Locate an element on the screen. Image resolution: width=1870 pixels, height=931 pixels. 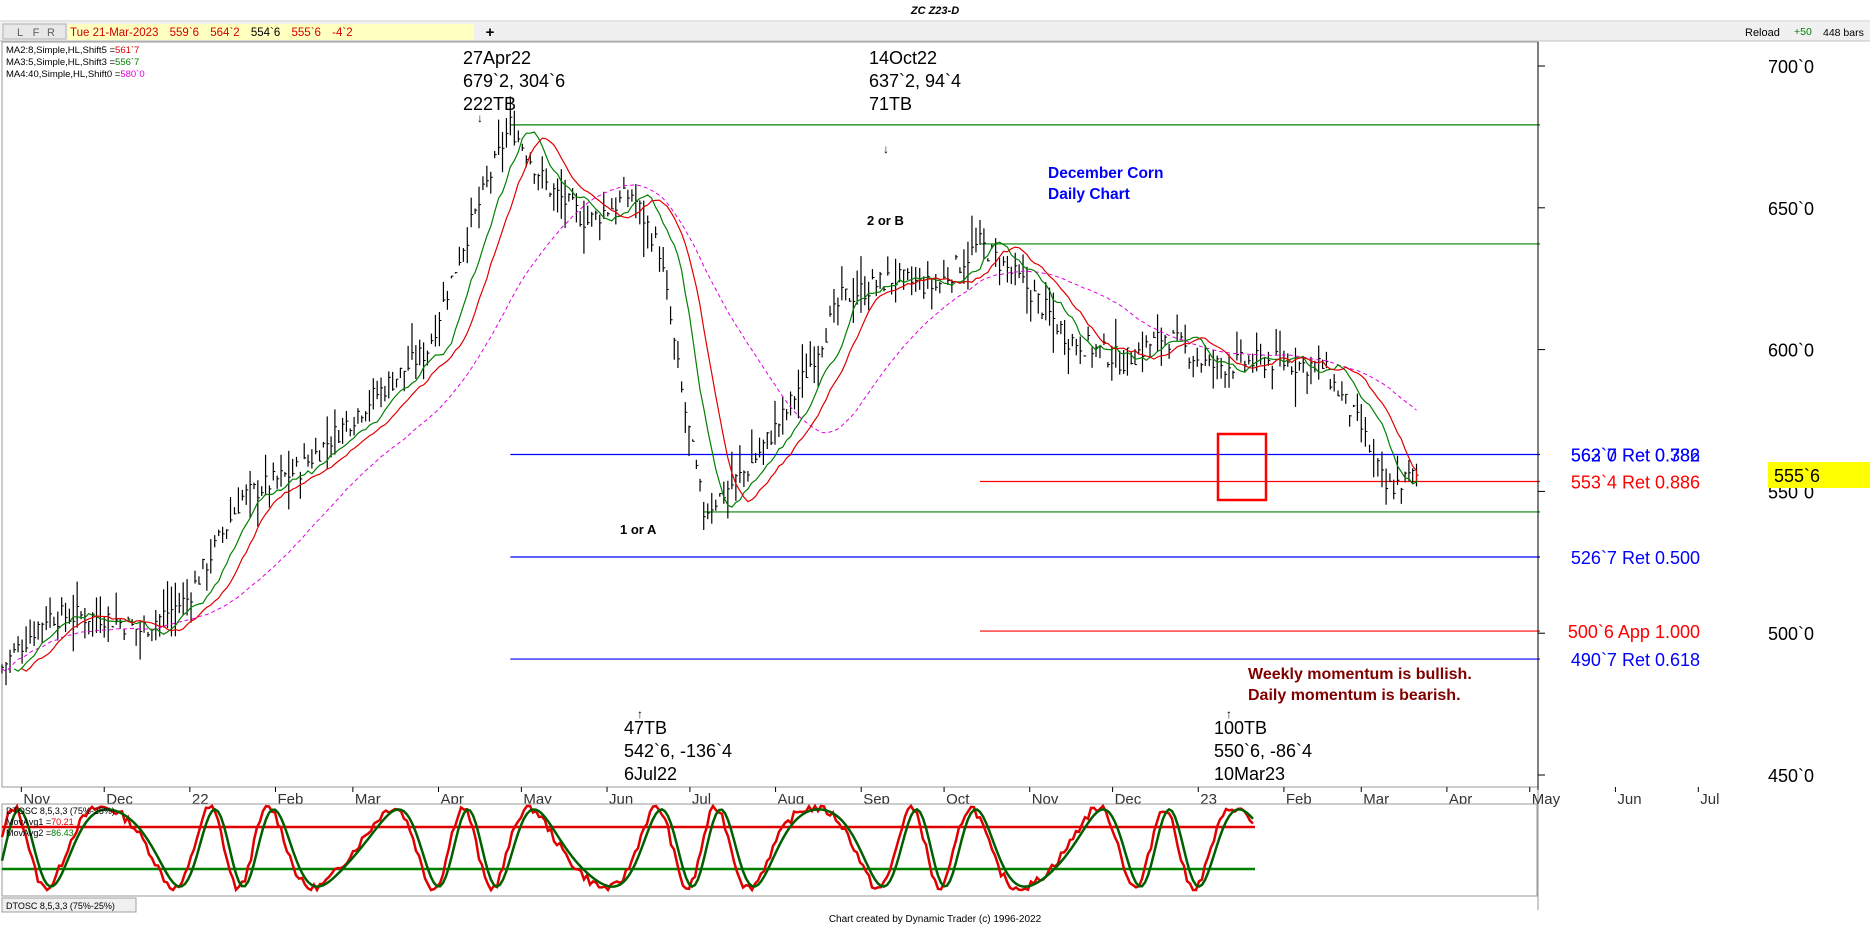
level-label: 563`0 Ret 0.382 is located at coordinates (1635, 456).